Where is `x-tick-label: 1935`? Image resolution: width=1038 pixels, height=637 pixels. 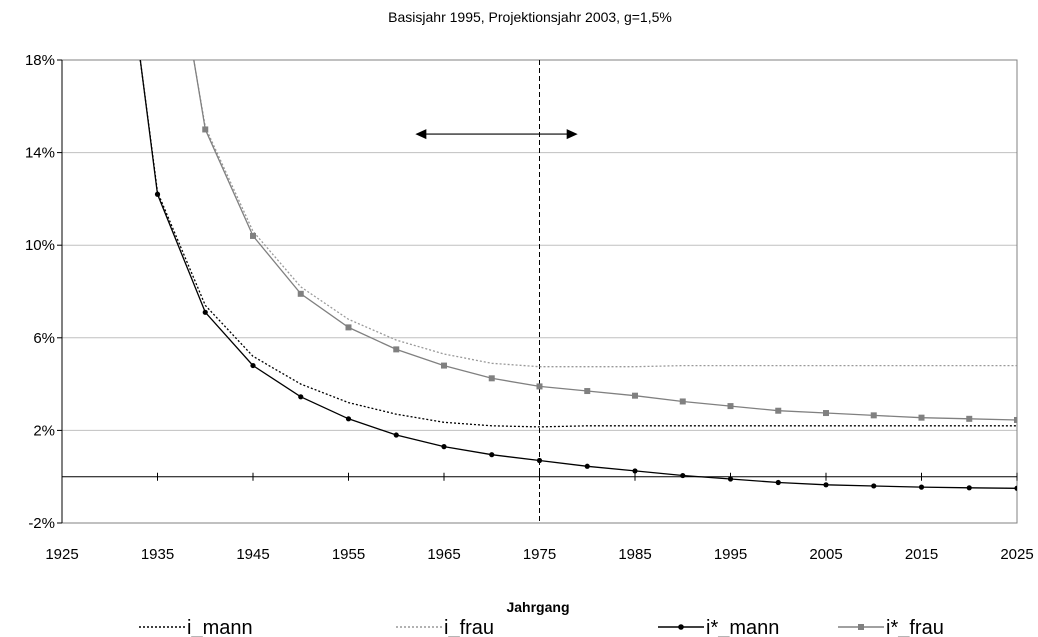 x-tick-label: 1935 is located at coordinates (157, 554).